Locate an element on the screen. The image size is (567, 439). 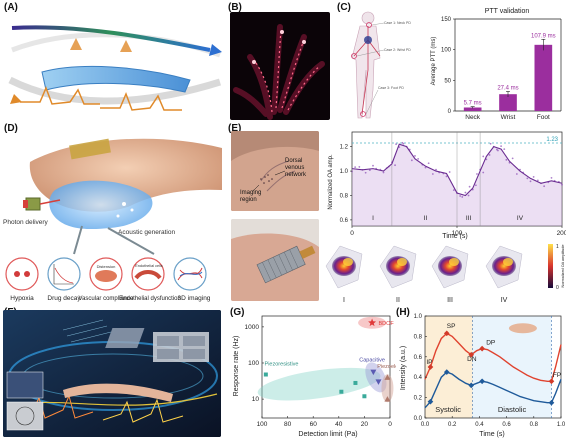
panel-b-hand-photo is located at coordinates (280, 66).